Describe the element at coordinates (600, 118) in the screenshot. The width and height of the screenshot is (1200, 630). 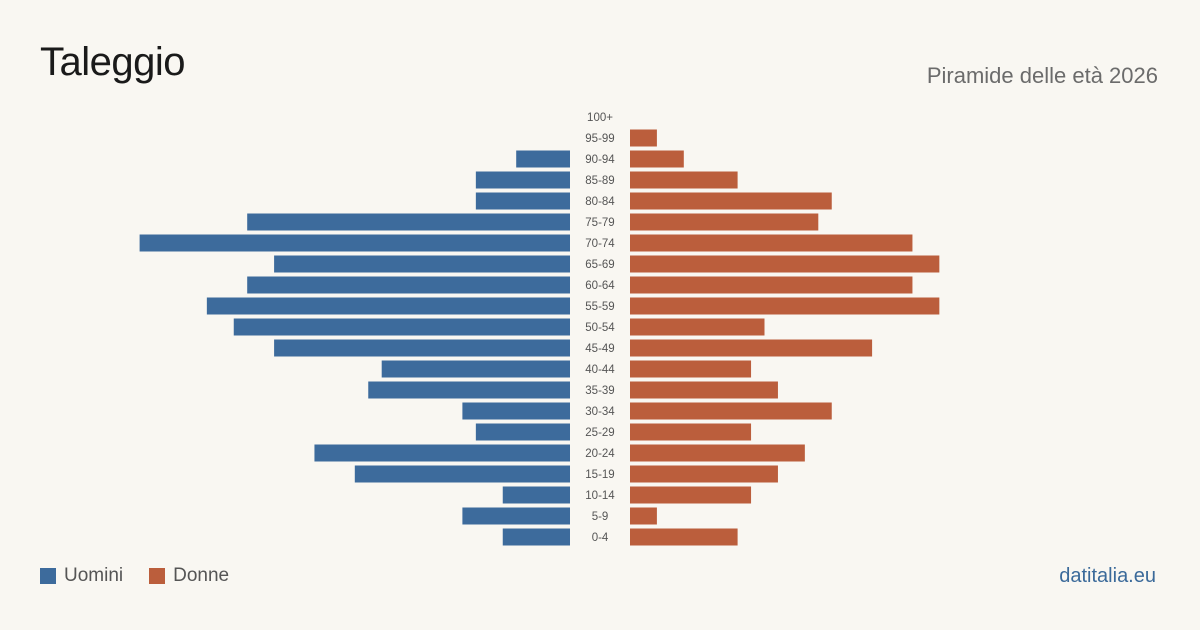
I see `age-group-label: 100+` at that location.